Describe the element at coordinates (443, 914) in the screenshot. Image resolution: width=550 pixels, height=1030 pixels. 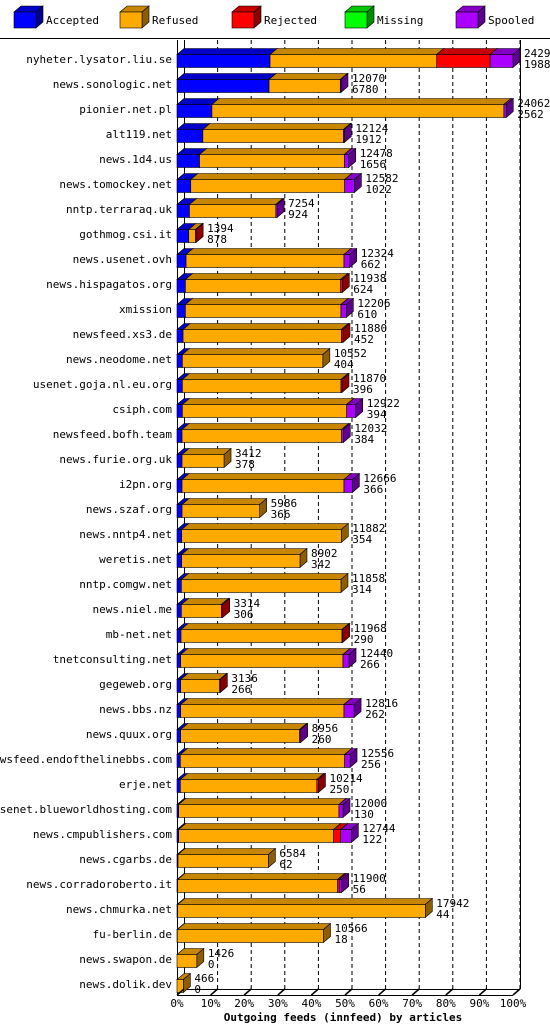
I see `value-accepted-news-chmurka-net: 44` at that location.